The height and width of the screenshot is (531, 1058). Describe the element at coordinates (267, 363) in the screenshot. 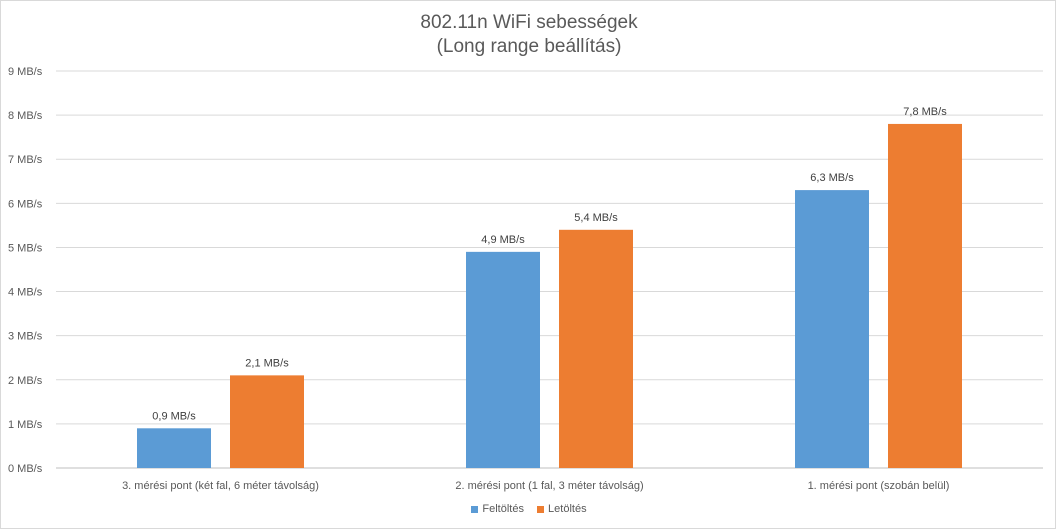

I see `data-label: 2,1 MB/s` at that location.